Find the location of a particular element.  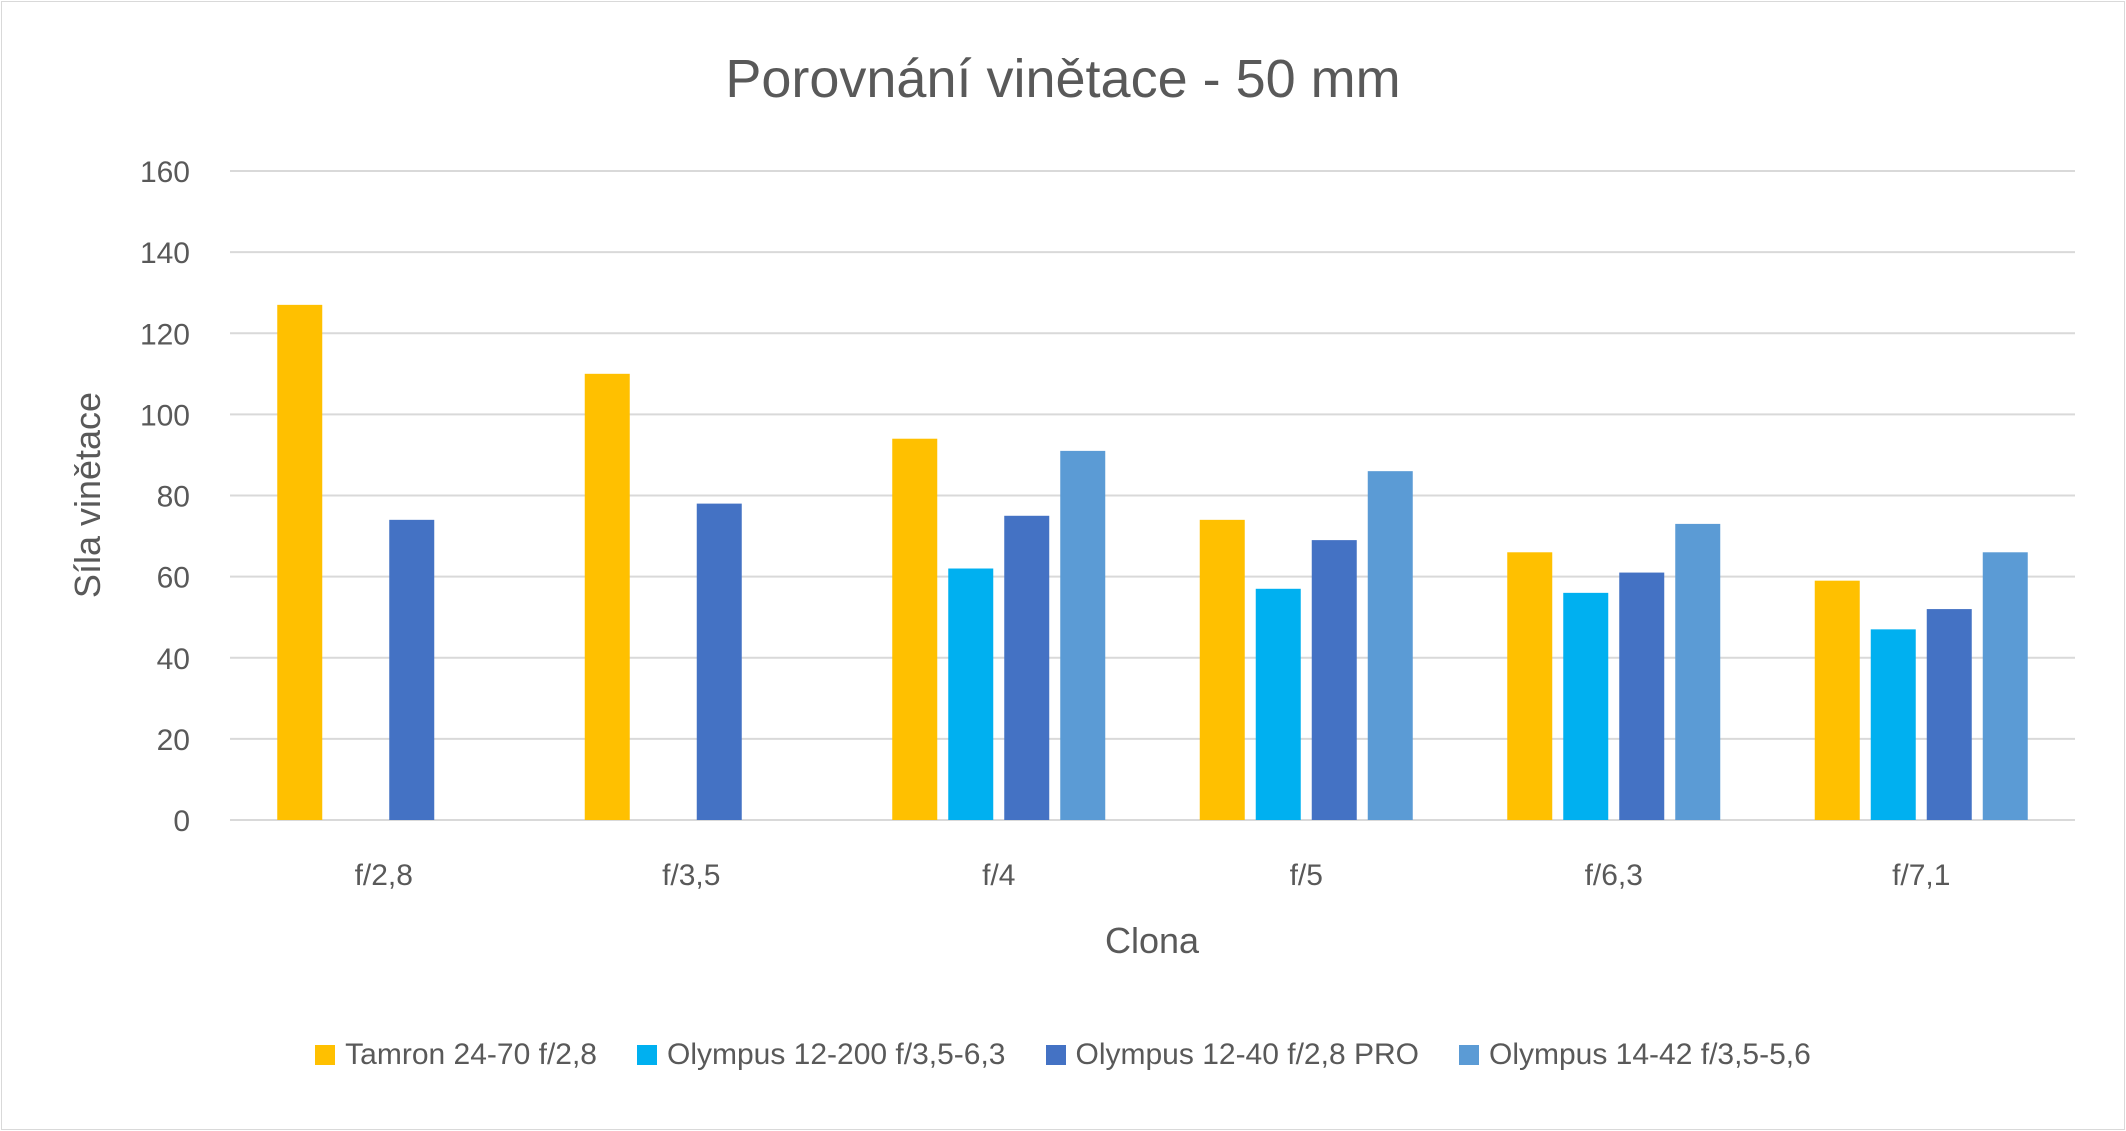

y-tick-label: 120 is located at coordinates (165, 334).